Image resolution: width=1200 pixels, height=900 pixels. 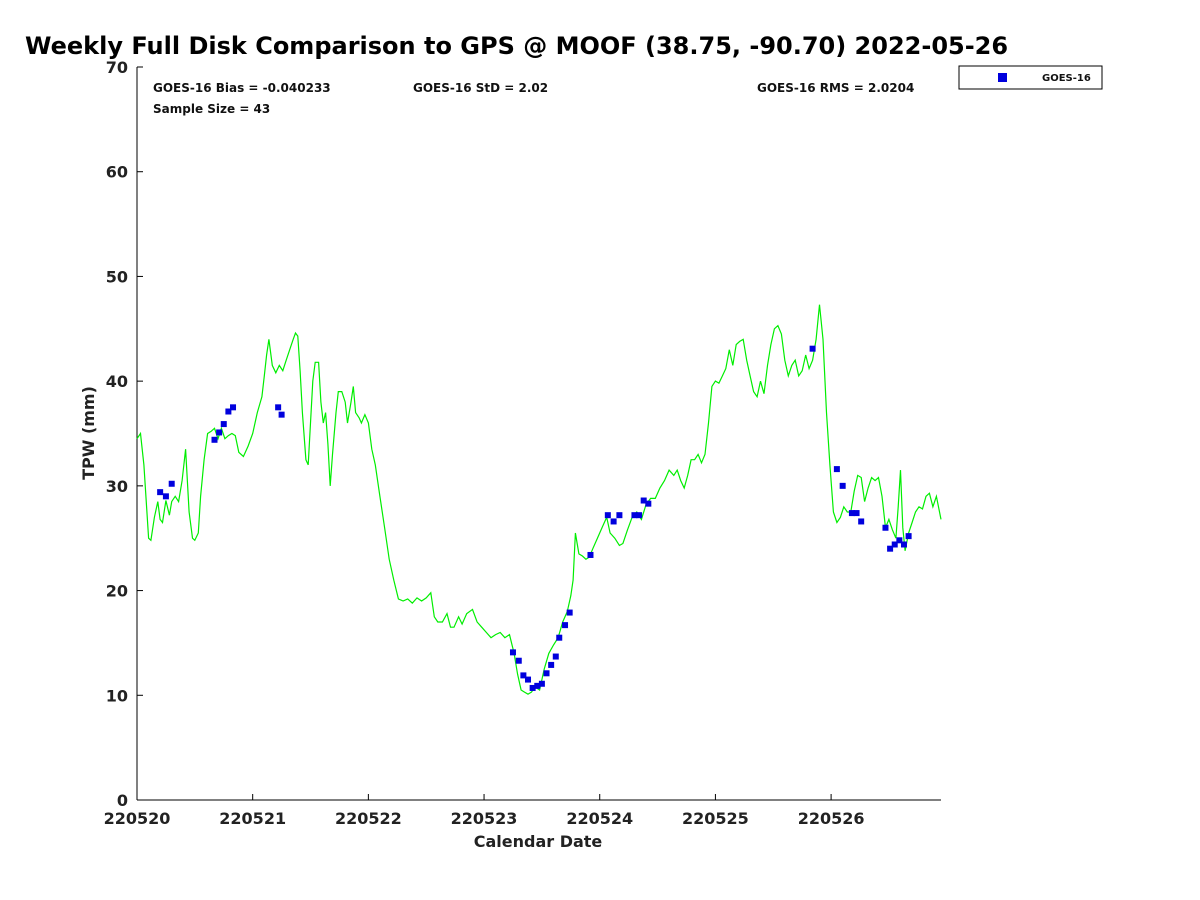 I want to click on legend-label-goes-16: GOES-16, so click(x=1066, y=78).